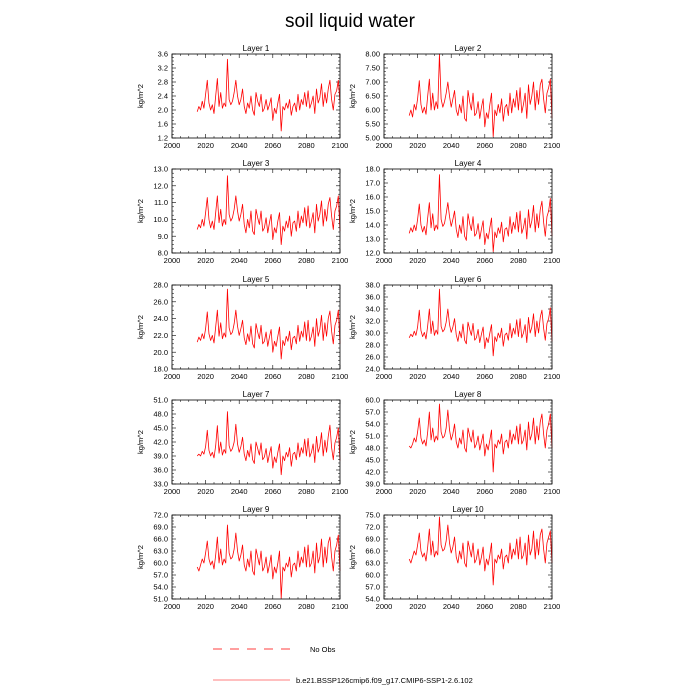  What do you see at coordinates (163, 253) in the screenshot?
I see `y-tick-label: 8.0` at bounding box center [163, 253].